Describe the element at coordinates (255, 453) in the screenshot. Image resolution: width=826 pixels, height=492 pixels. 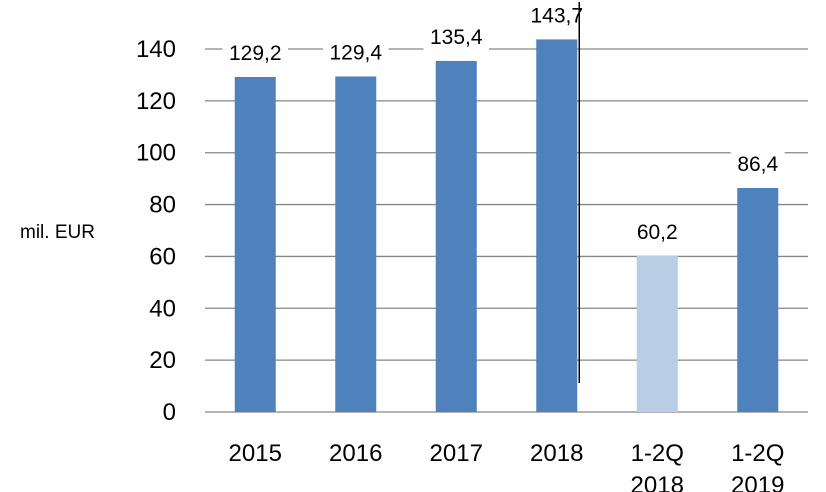
I see `x-tick-label: 2015` at that location.